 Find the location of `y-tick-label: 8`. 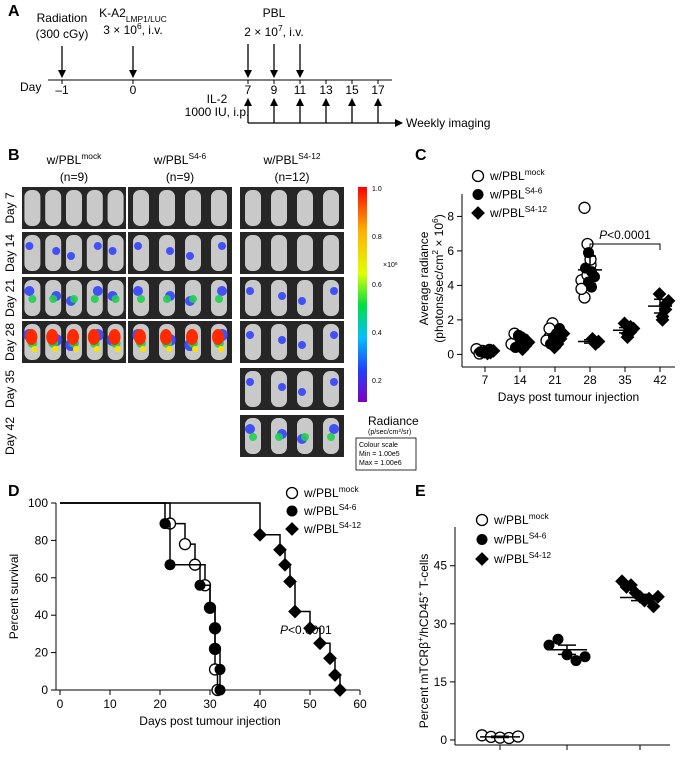

y-tick-label: 8 is located at coordinates (450, 216).